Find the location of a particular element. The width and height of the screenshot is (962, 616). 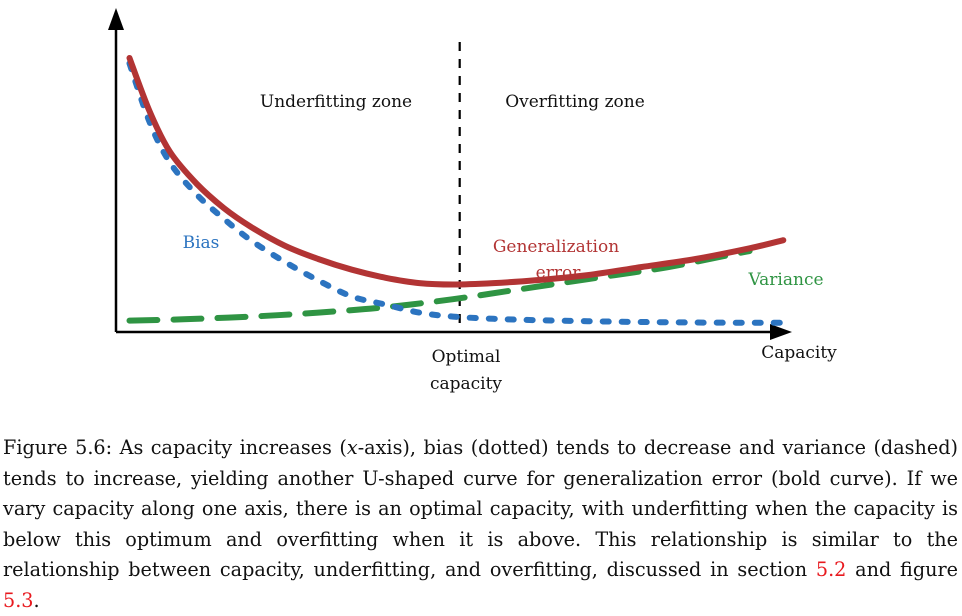

caption-math-x: x is located at coordinates (352, 447).